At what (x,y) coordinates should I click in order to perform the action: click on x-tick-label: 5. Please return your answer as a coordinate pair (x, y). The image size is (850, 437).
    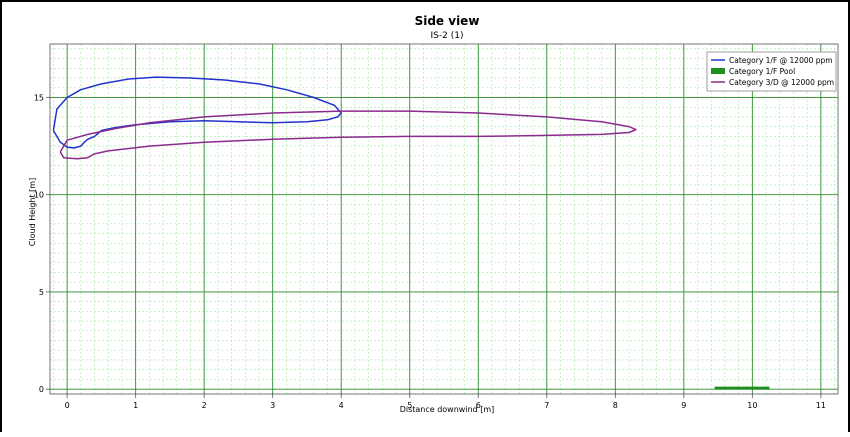
    Looking at the image, I should click on (409, 405).